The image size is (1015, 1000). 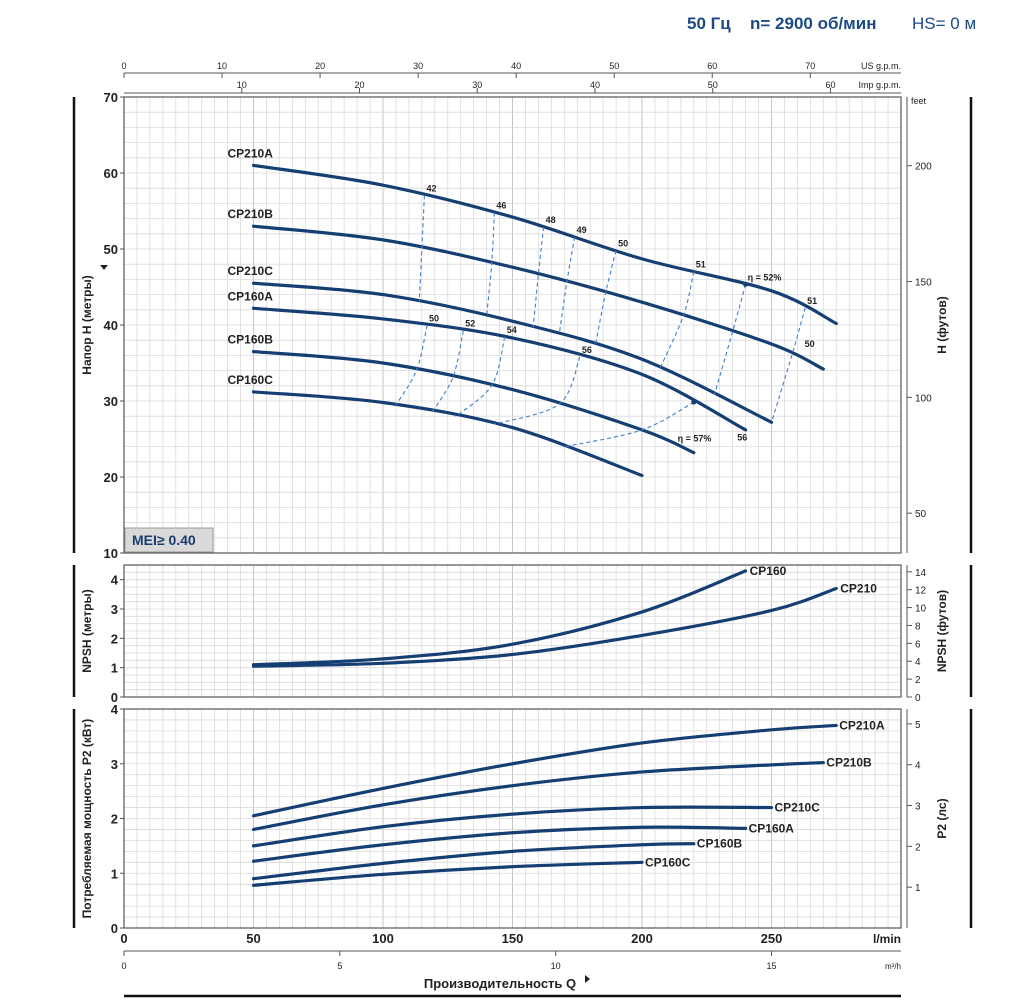 I want to click on npsh-plot-frame, so click(x=512, y=631).